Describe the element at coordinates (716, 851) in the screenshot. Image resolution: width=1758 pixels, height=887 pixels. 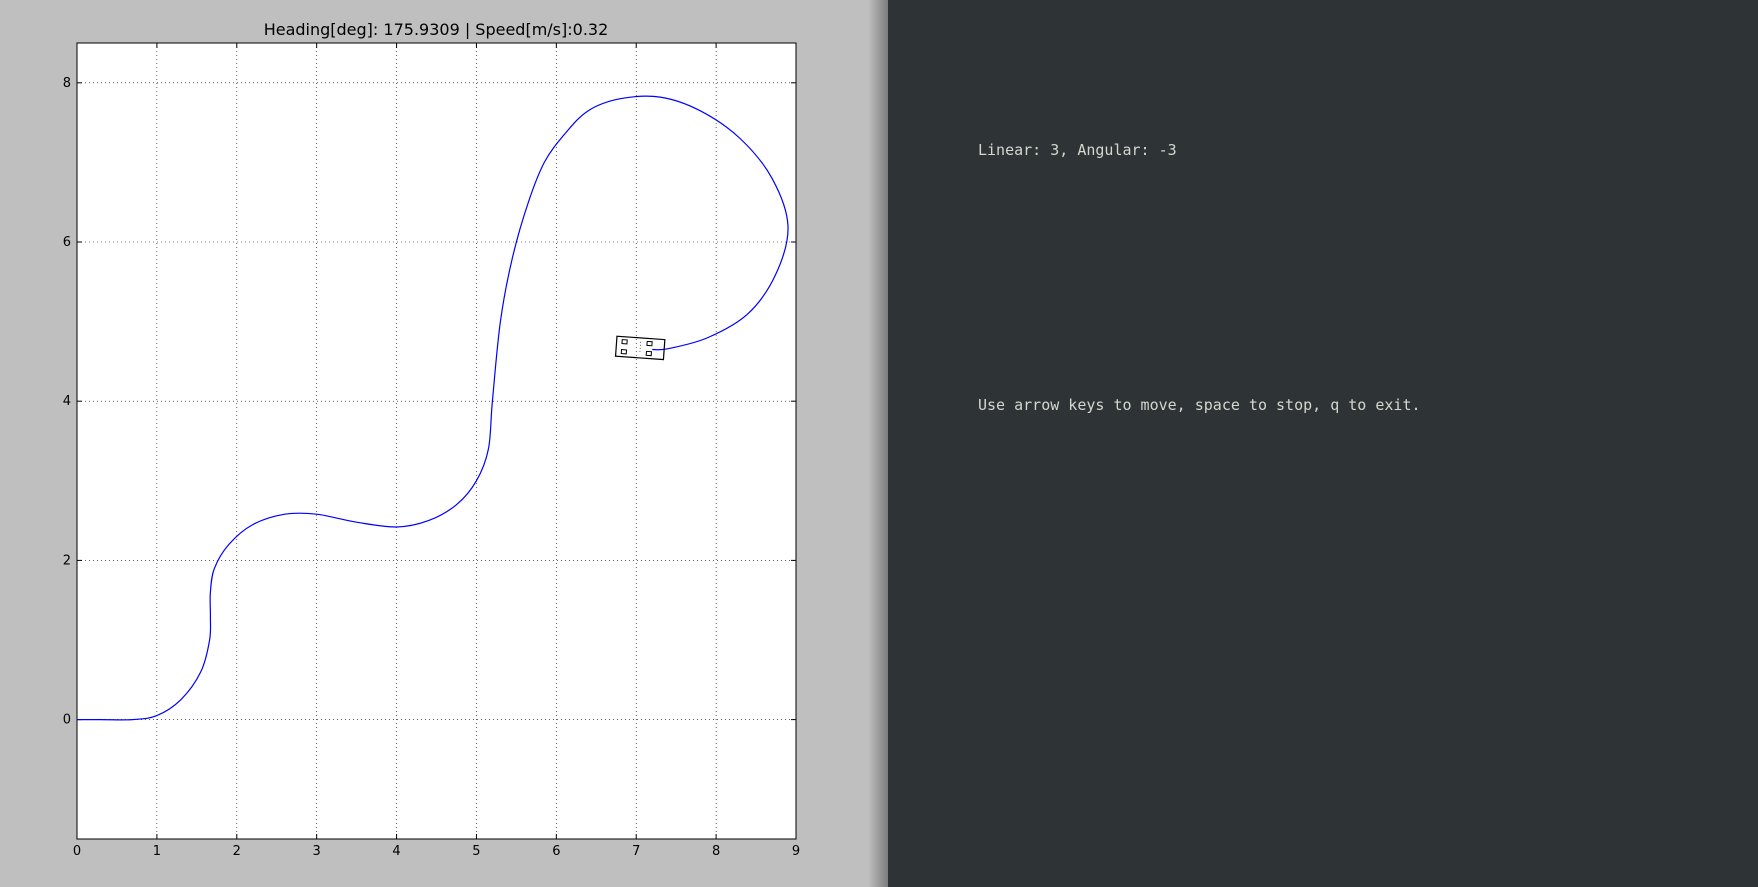
I see `x-tick-label: 8` at that location.